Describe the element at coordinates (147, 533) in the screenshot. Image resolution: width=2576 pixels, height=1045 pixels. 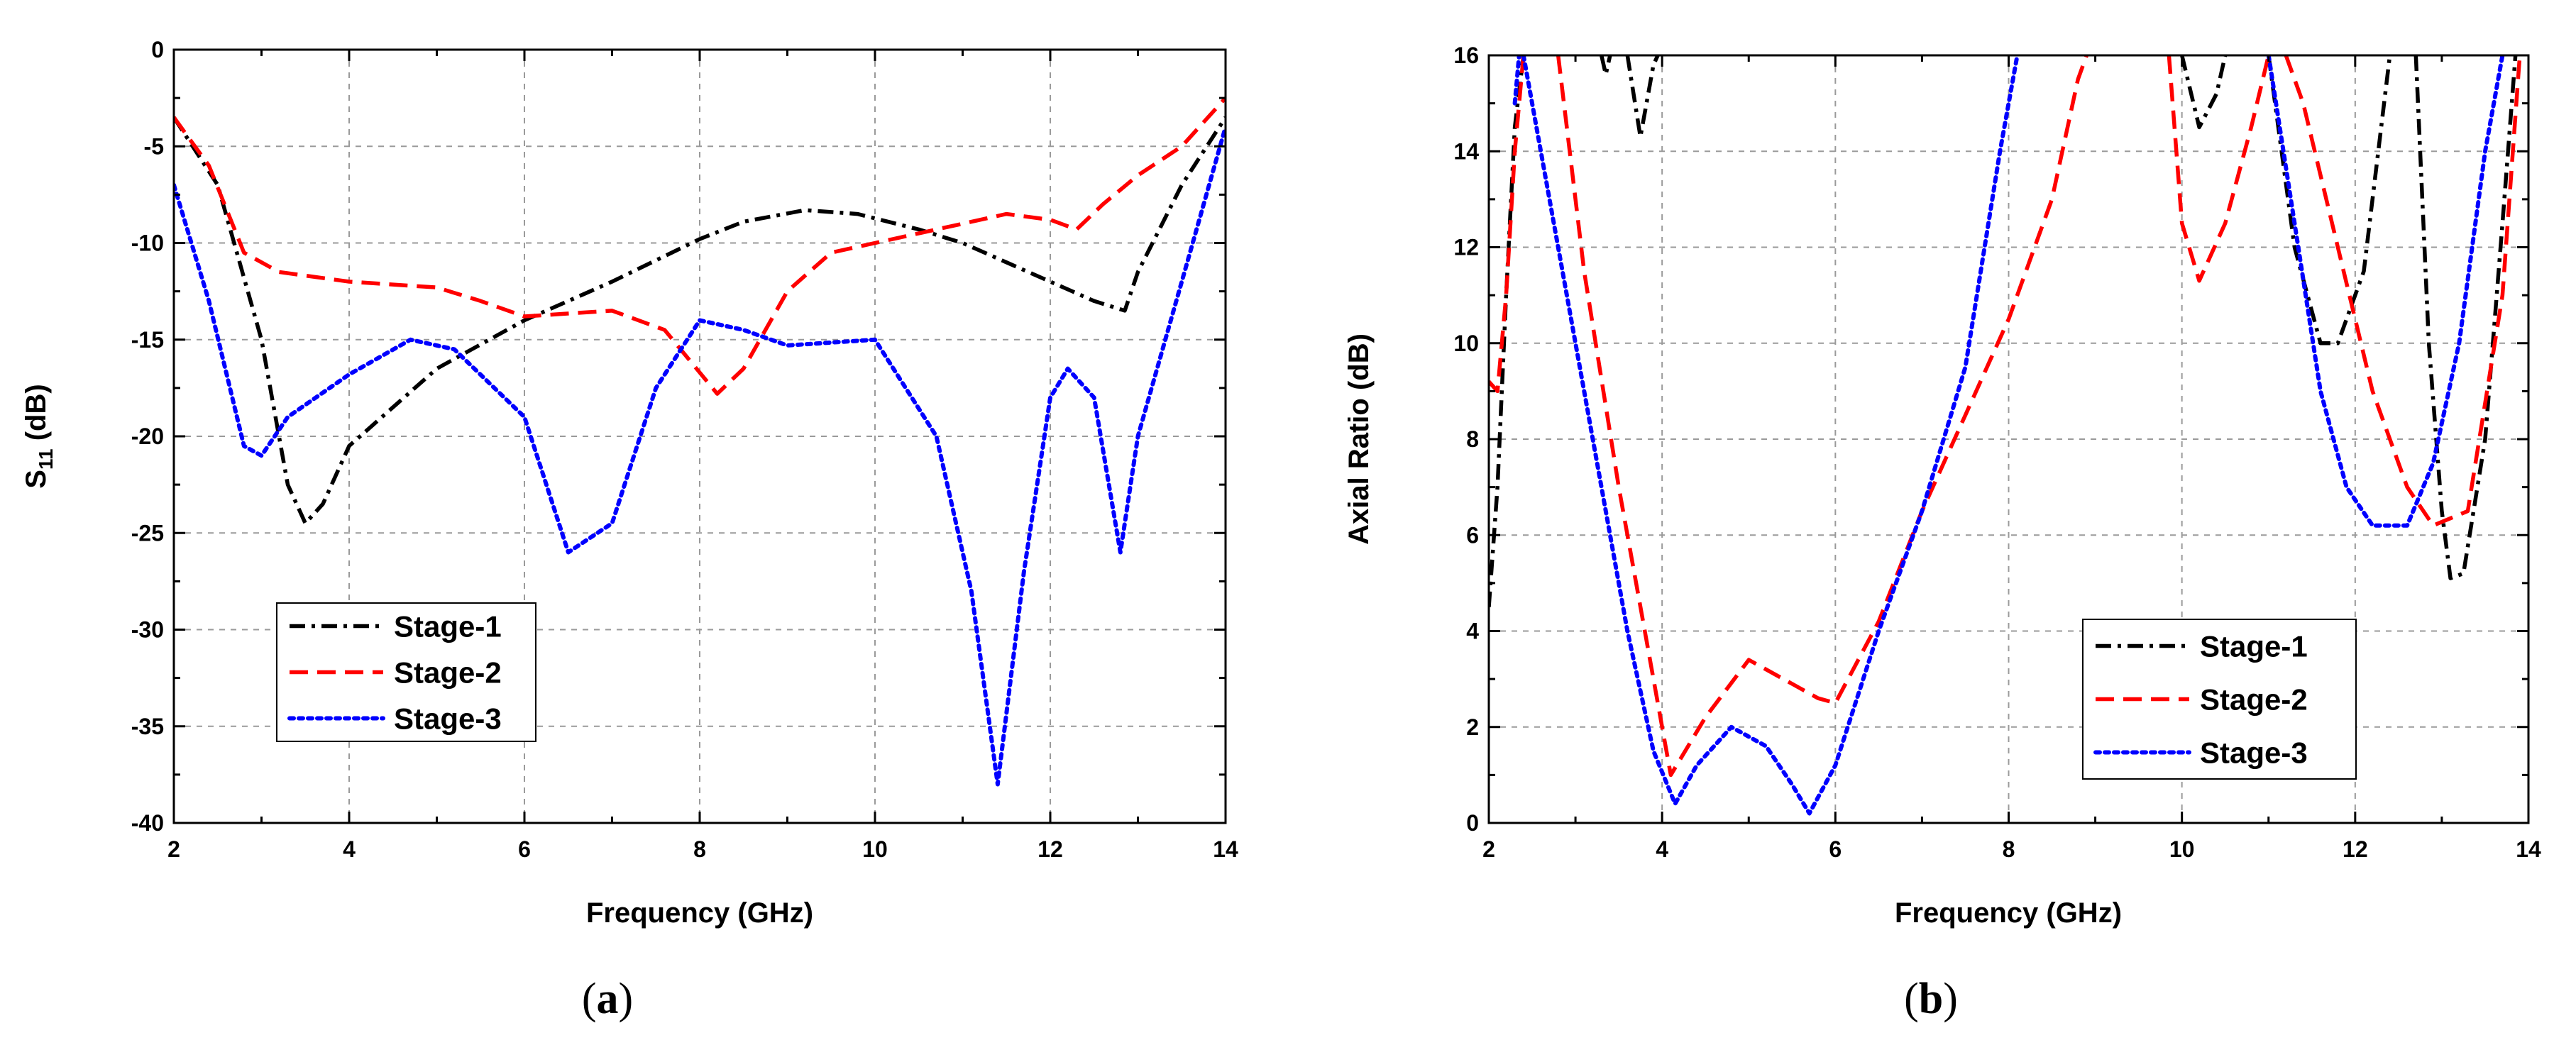
I see `y-tick-label: -25` at that location.